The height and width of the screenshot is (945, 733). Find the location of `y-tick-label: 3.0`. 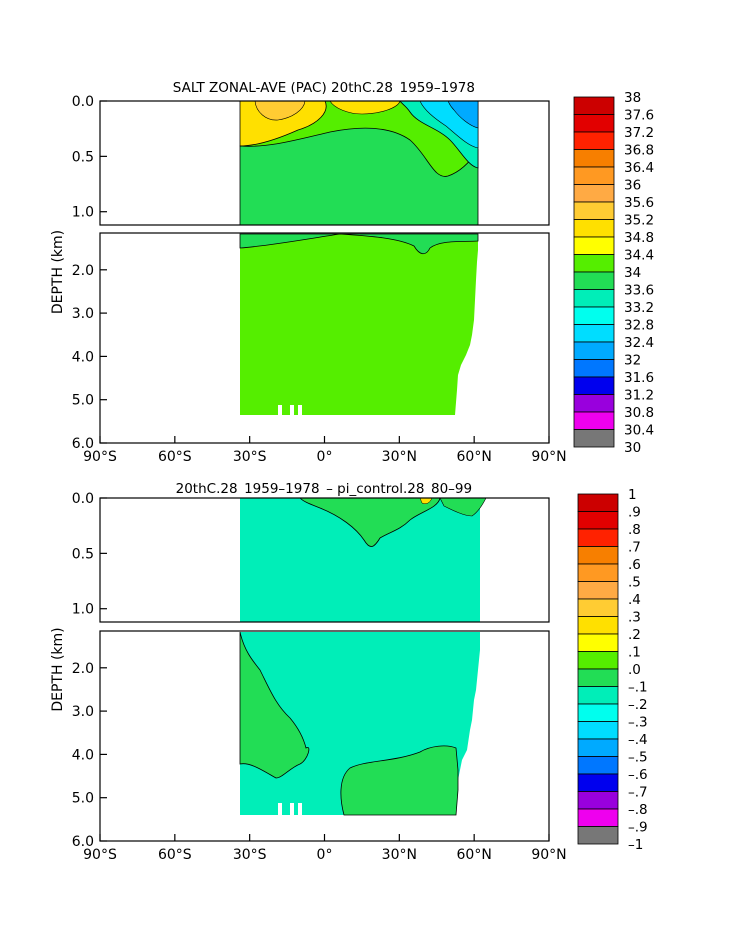

y-tick-label: 3.0 is located at coordinates (83, 712).